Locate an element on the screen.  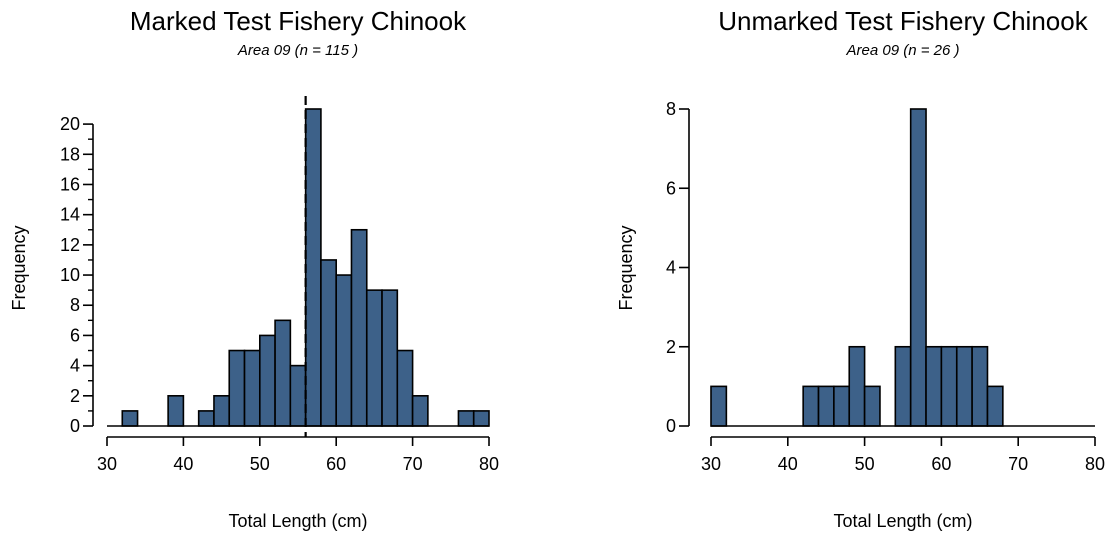
chart-subtitle: Area 09 (n = 115 ) is located at coordinates (297, 50).